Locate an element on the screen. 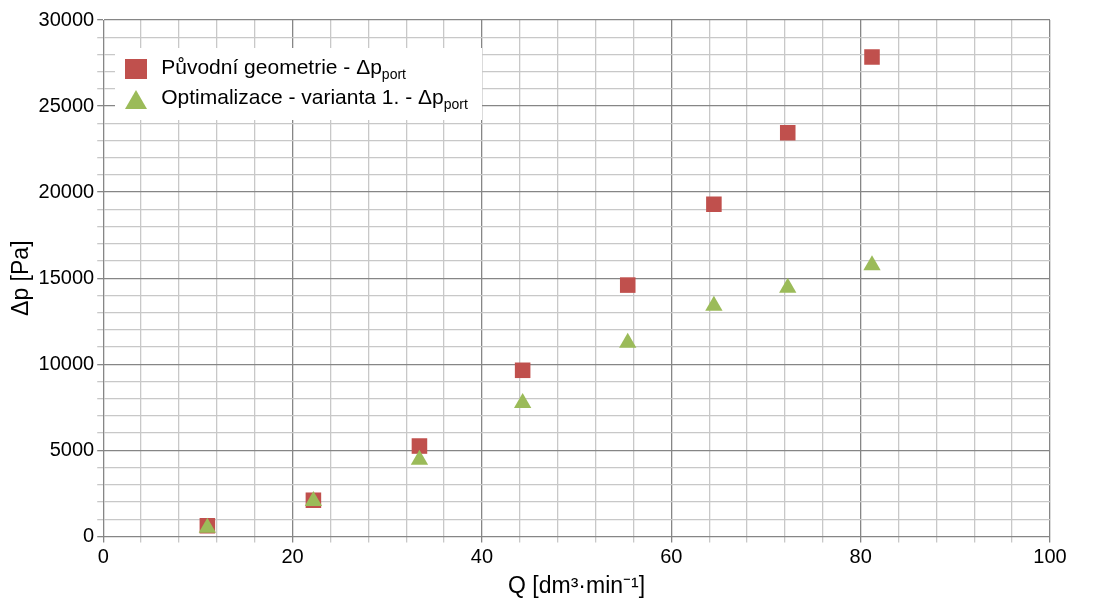 This screenshot has width=1120, height=602. x-axis-title: Q [dm³·min⁻¹] is located at coordinates (577, 584).